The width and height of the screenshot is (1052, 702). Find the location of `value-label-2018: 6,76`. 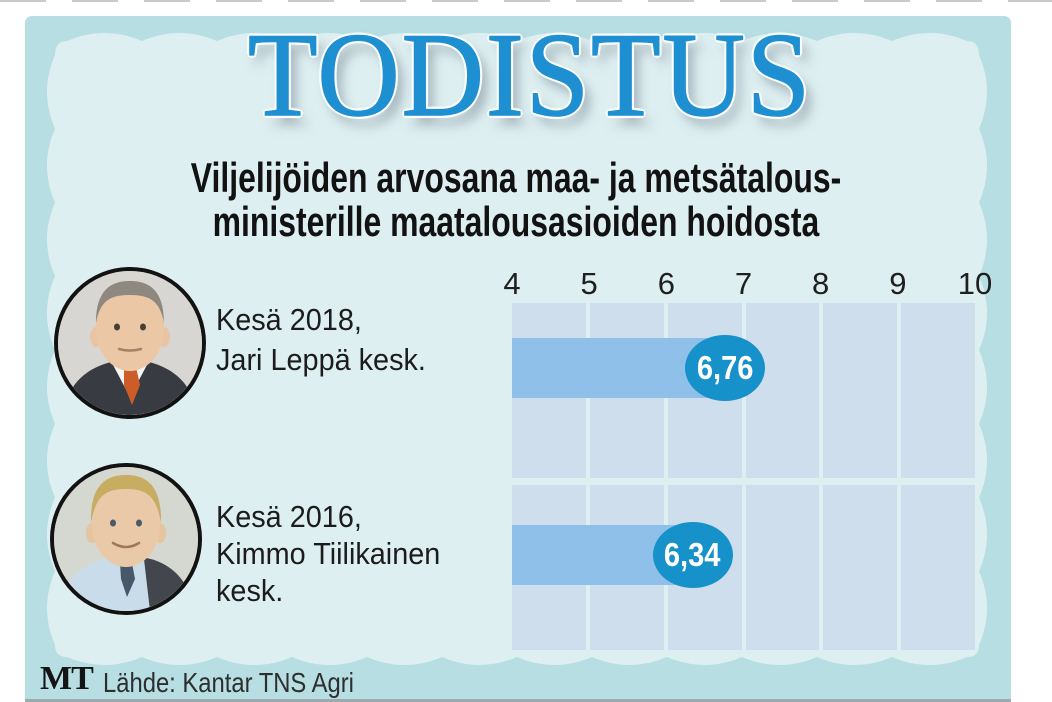

value-label-2018: 6,76 is located at coordinates (725, 367).